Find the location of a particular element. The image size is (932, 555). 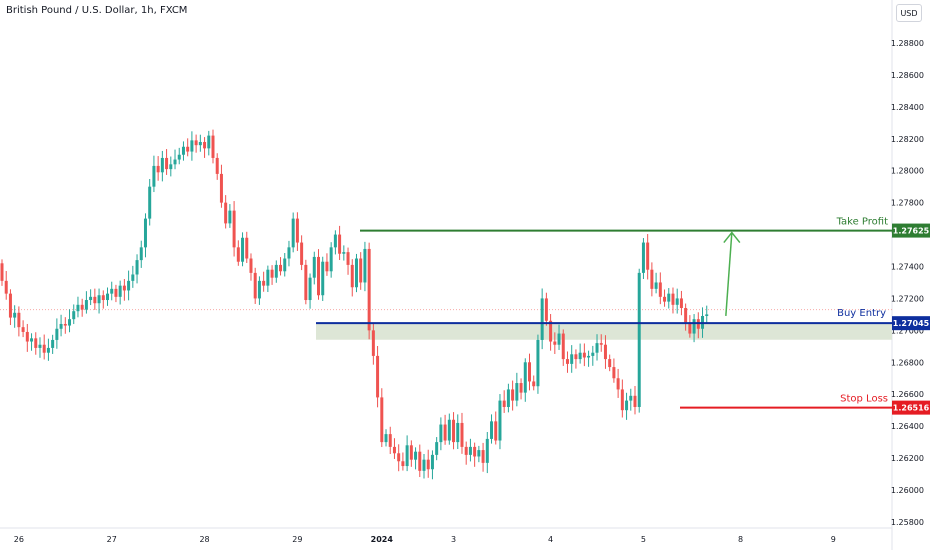

entry-zone is located at coordinates (604, 331).